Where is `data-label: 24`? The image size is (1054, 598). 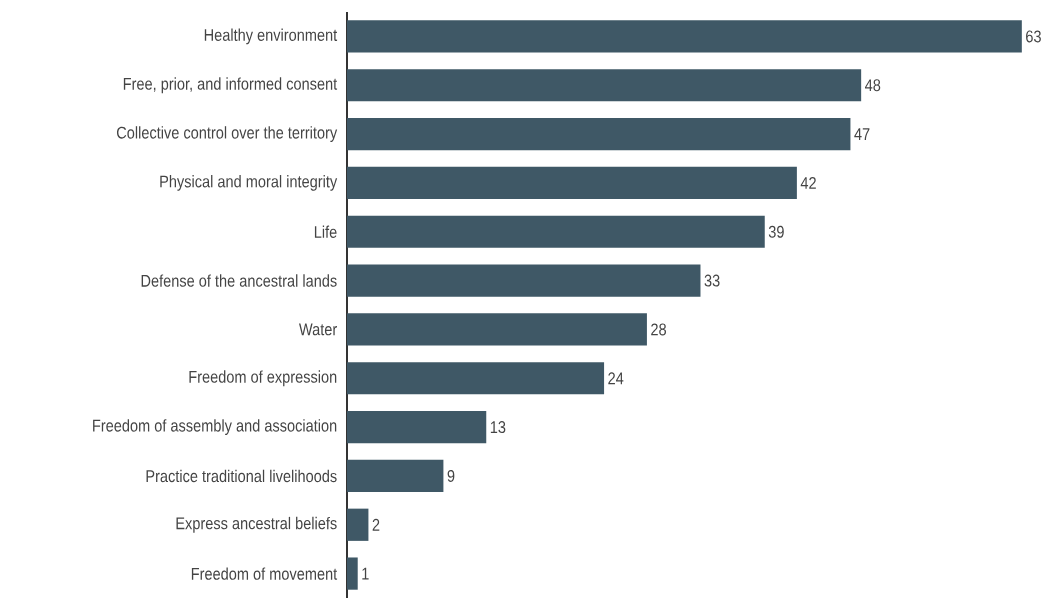
data-label: 24 is located at coordinates (616, 378).